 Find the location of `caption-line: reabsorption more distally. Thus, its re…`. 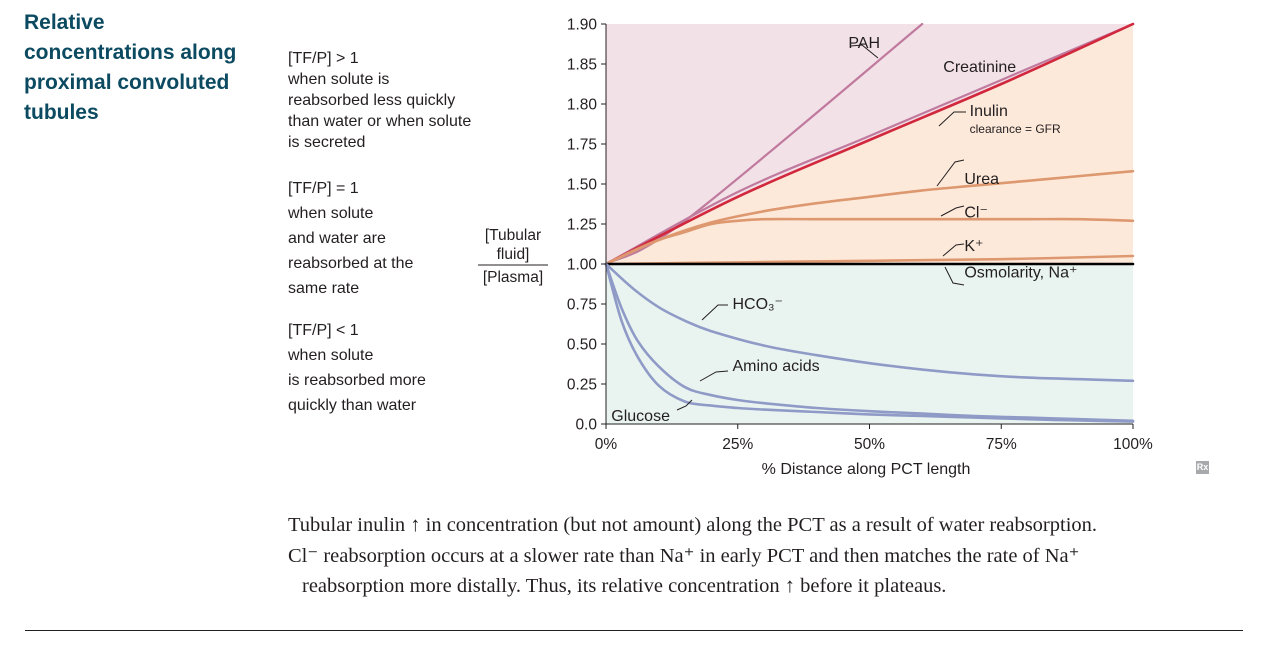

caption-line: reabsorption more distally. Thus, its re… is located at coordinates (624, 586).